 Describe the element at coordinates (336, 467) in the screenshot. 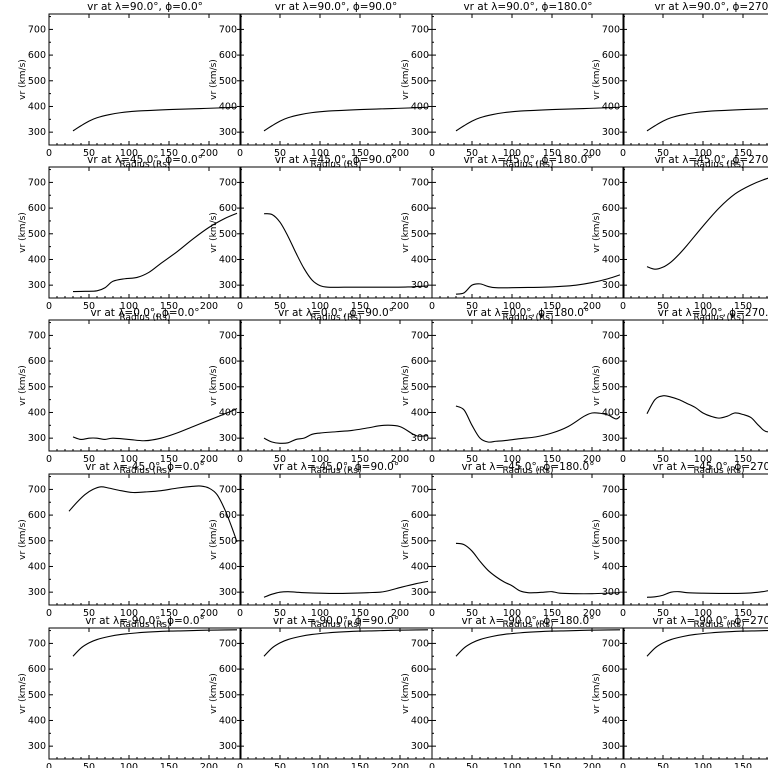

I see `panel-title: vr at λ=-45.0°, ϕ=90.0°` at that location.